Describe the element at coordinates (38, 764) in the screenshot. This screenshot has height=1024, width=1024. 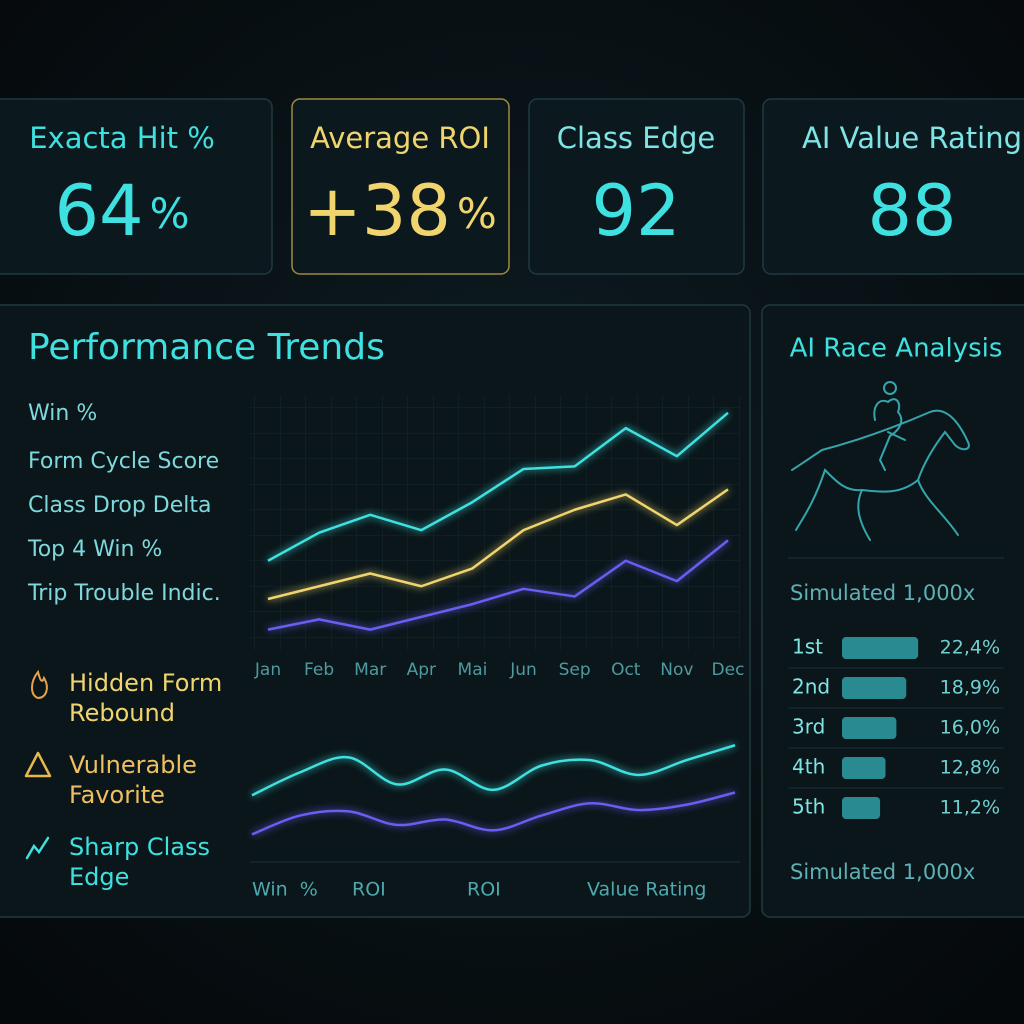
I see `warning-icon` at that location.